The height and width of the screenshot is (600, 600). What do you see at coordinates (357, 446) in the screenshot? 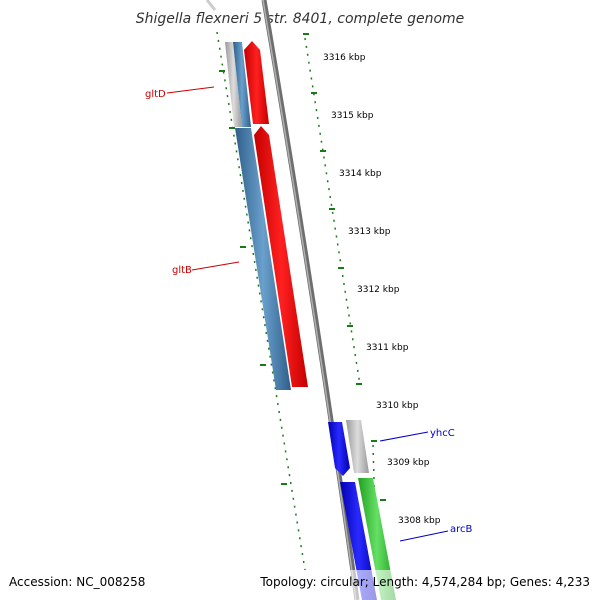
I see `feature-yhcC-gray` at bounding box center [357, 446].